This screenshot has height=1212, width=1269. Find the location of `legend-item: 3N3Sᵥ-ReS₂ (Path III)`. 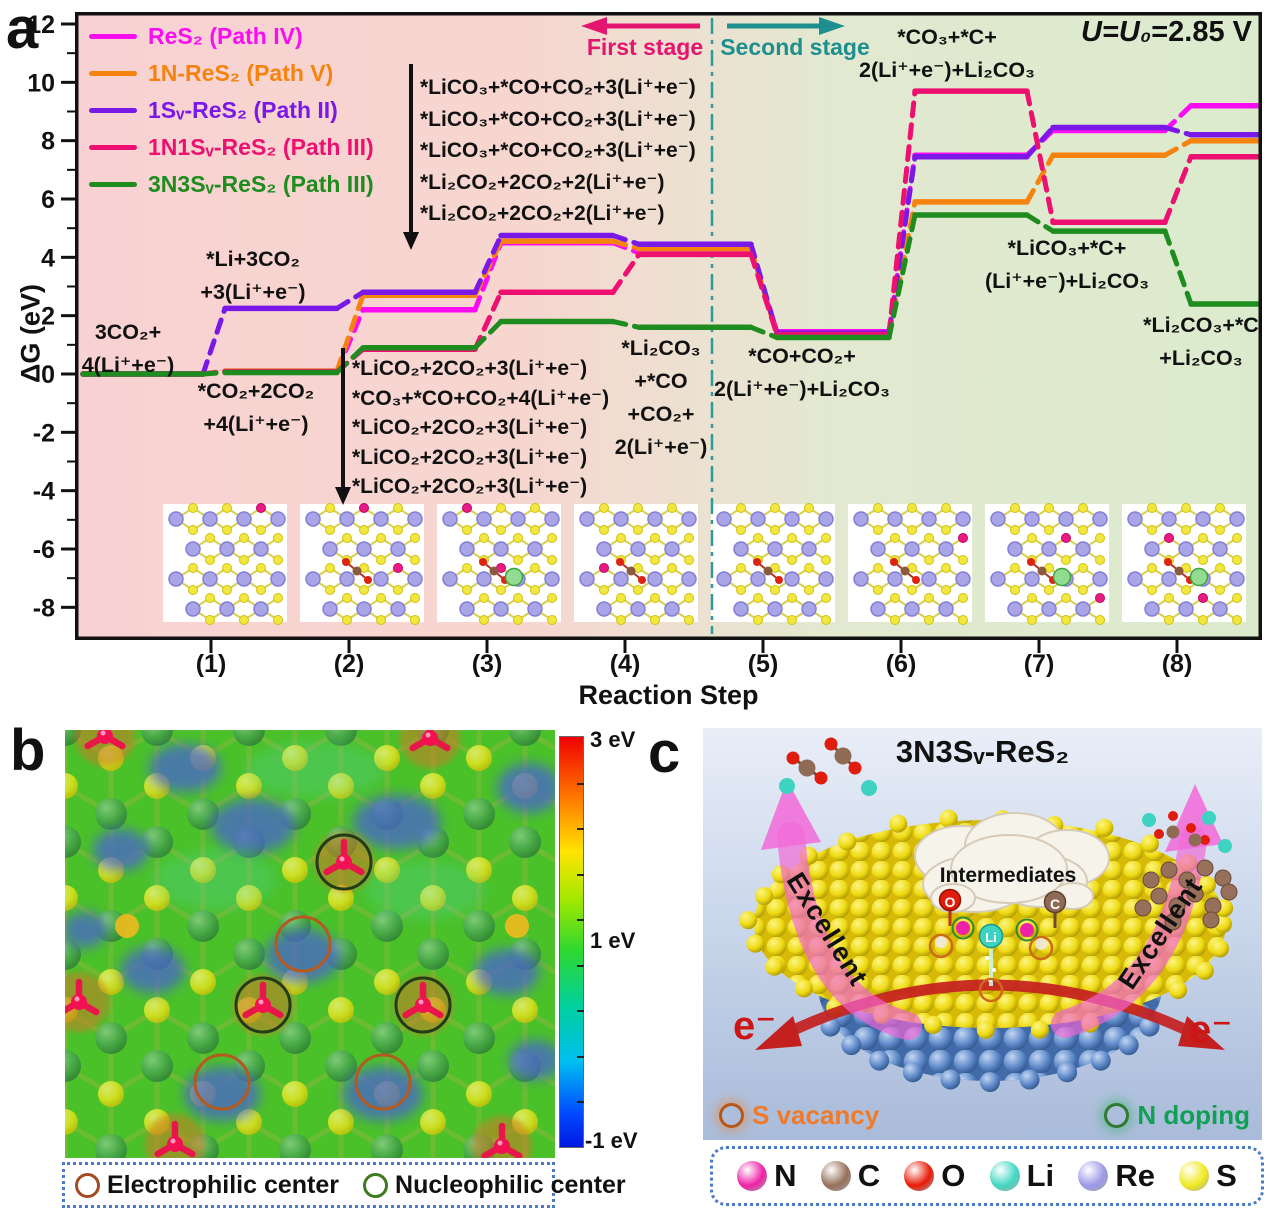

legend-item: 3N3Sᵥ-ReS₂ (Path III) is located at coordinates (231, 184).